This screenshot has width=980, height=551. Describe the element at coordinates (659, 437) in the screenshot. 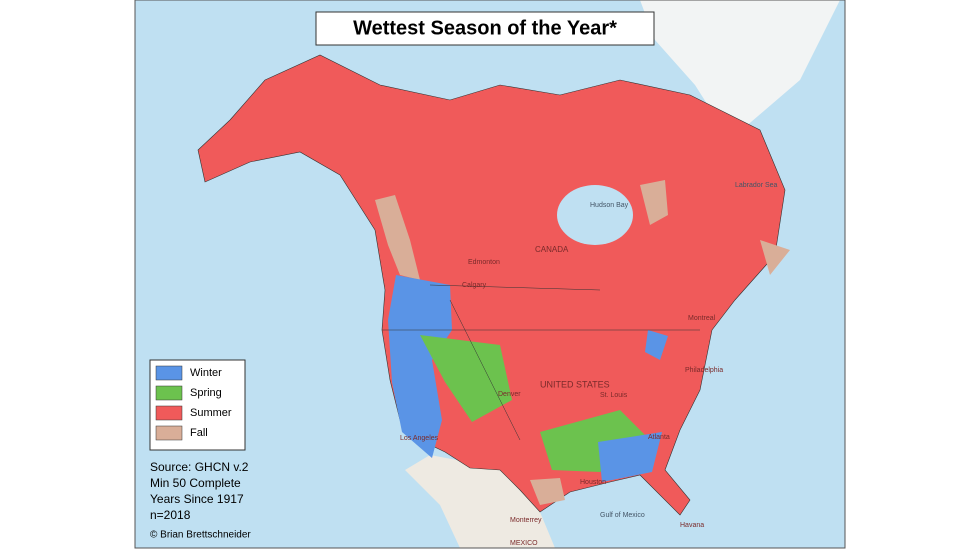

I see `place-label: Atlanta` at that location.